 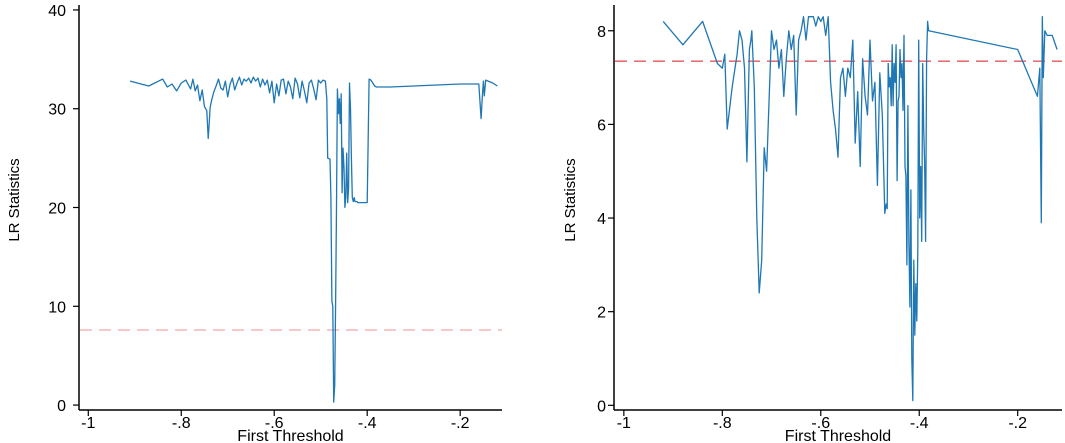 What do you see at coordinates (601, 313) in the screenshot?
I see `y-tick-label: 2` at bounding box center [601, 313].